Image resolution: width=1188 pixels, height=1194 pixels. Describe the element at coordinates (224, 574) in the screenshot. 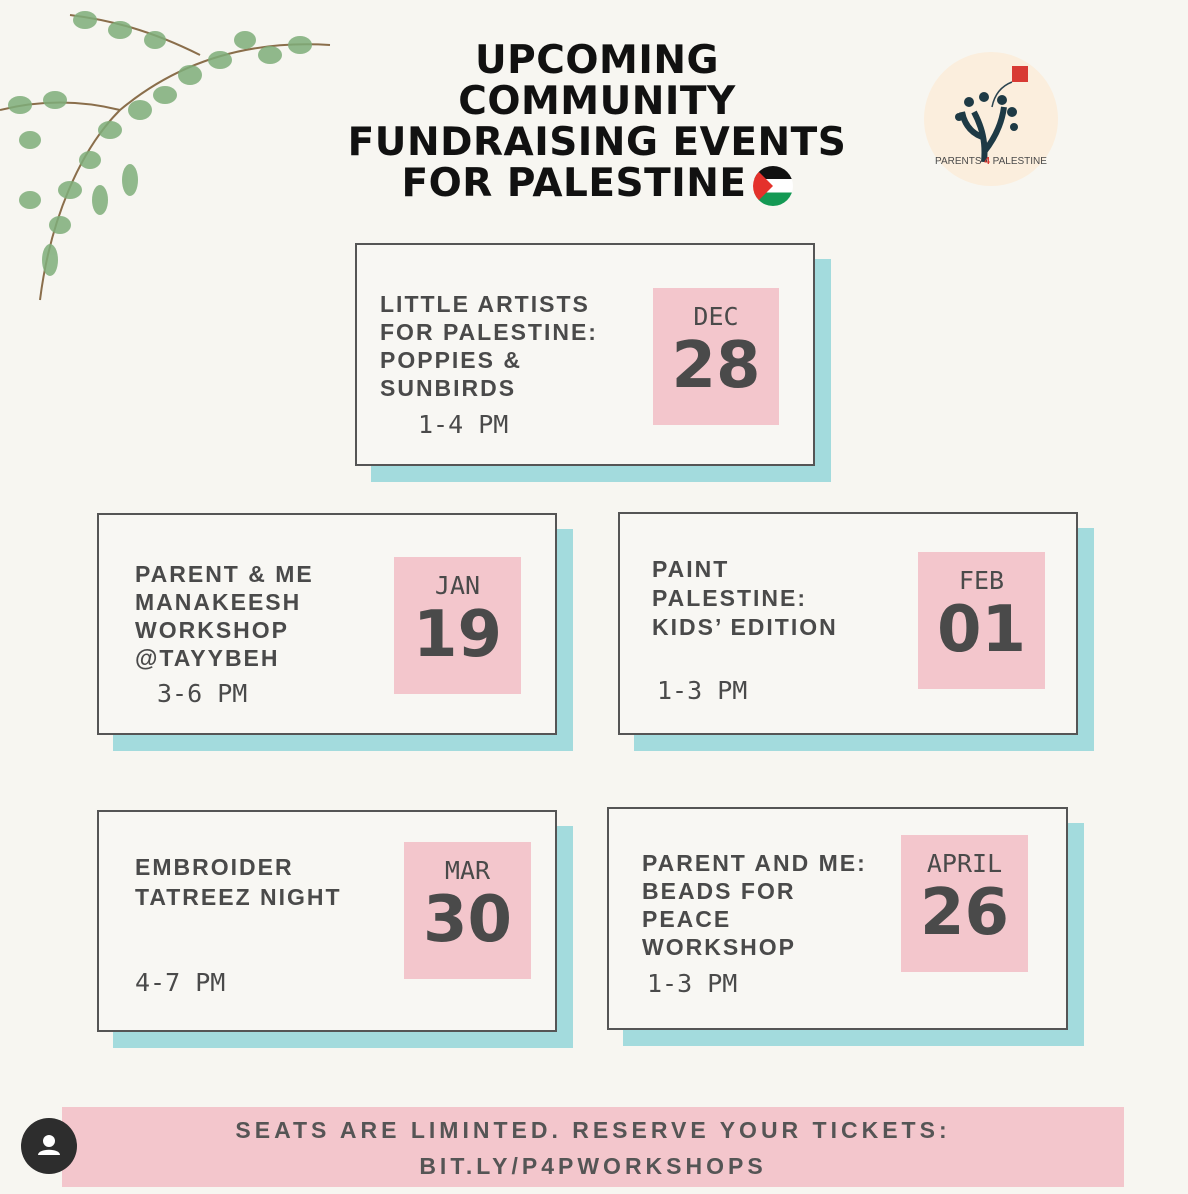

I see `event-title-line: PARENT & ME` at that location.